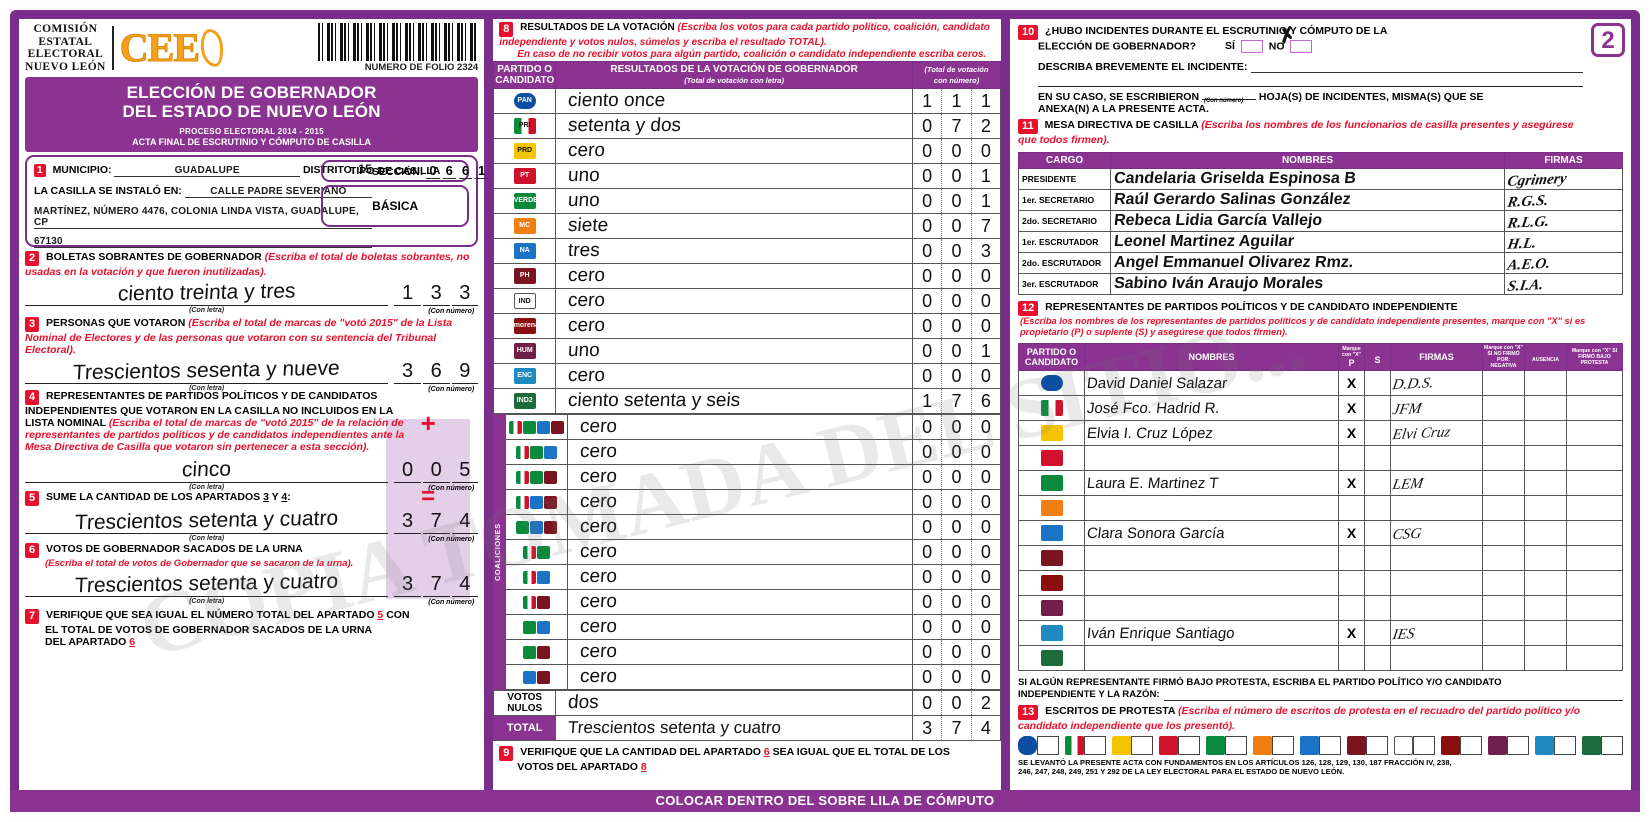 The height and width of the screenshot is (822, 1650). What do you see at coordinates (365, 169) in the screenshot?
I see `distrito-value: 15` at bounding box center [365, 169].